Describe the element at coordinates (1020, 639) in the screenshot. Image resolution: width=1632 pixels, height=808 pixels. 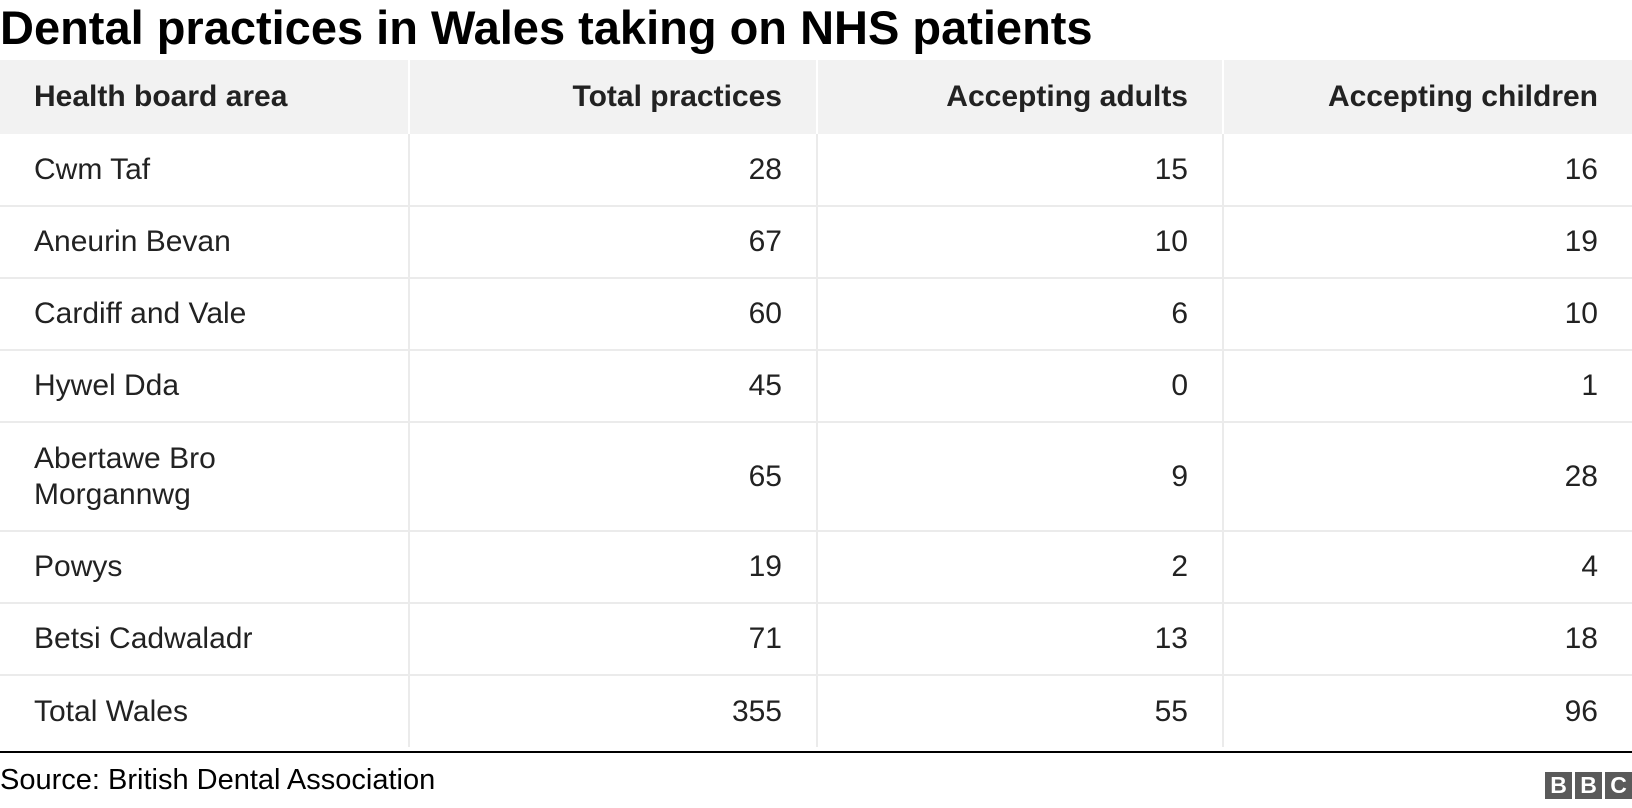
I see `cell-accepting-adults: 13` at that location.